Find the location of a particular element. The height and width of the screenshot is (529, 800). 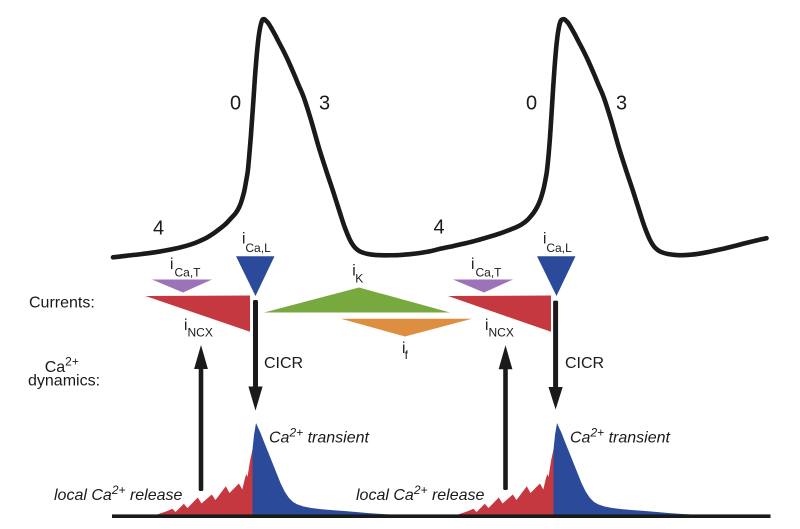

svg-text: dynamics: is located at coordinates (64, 381).